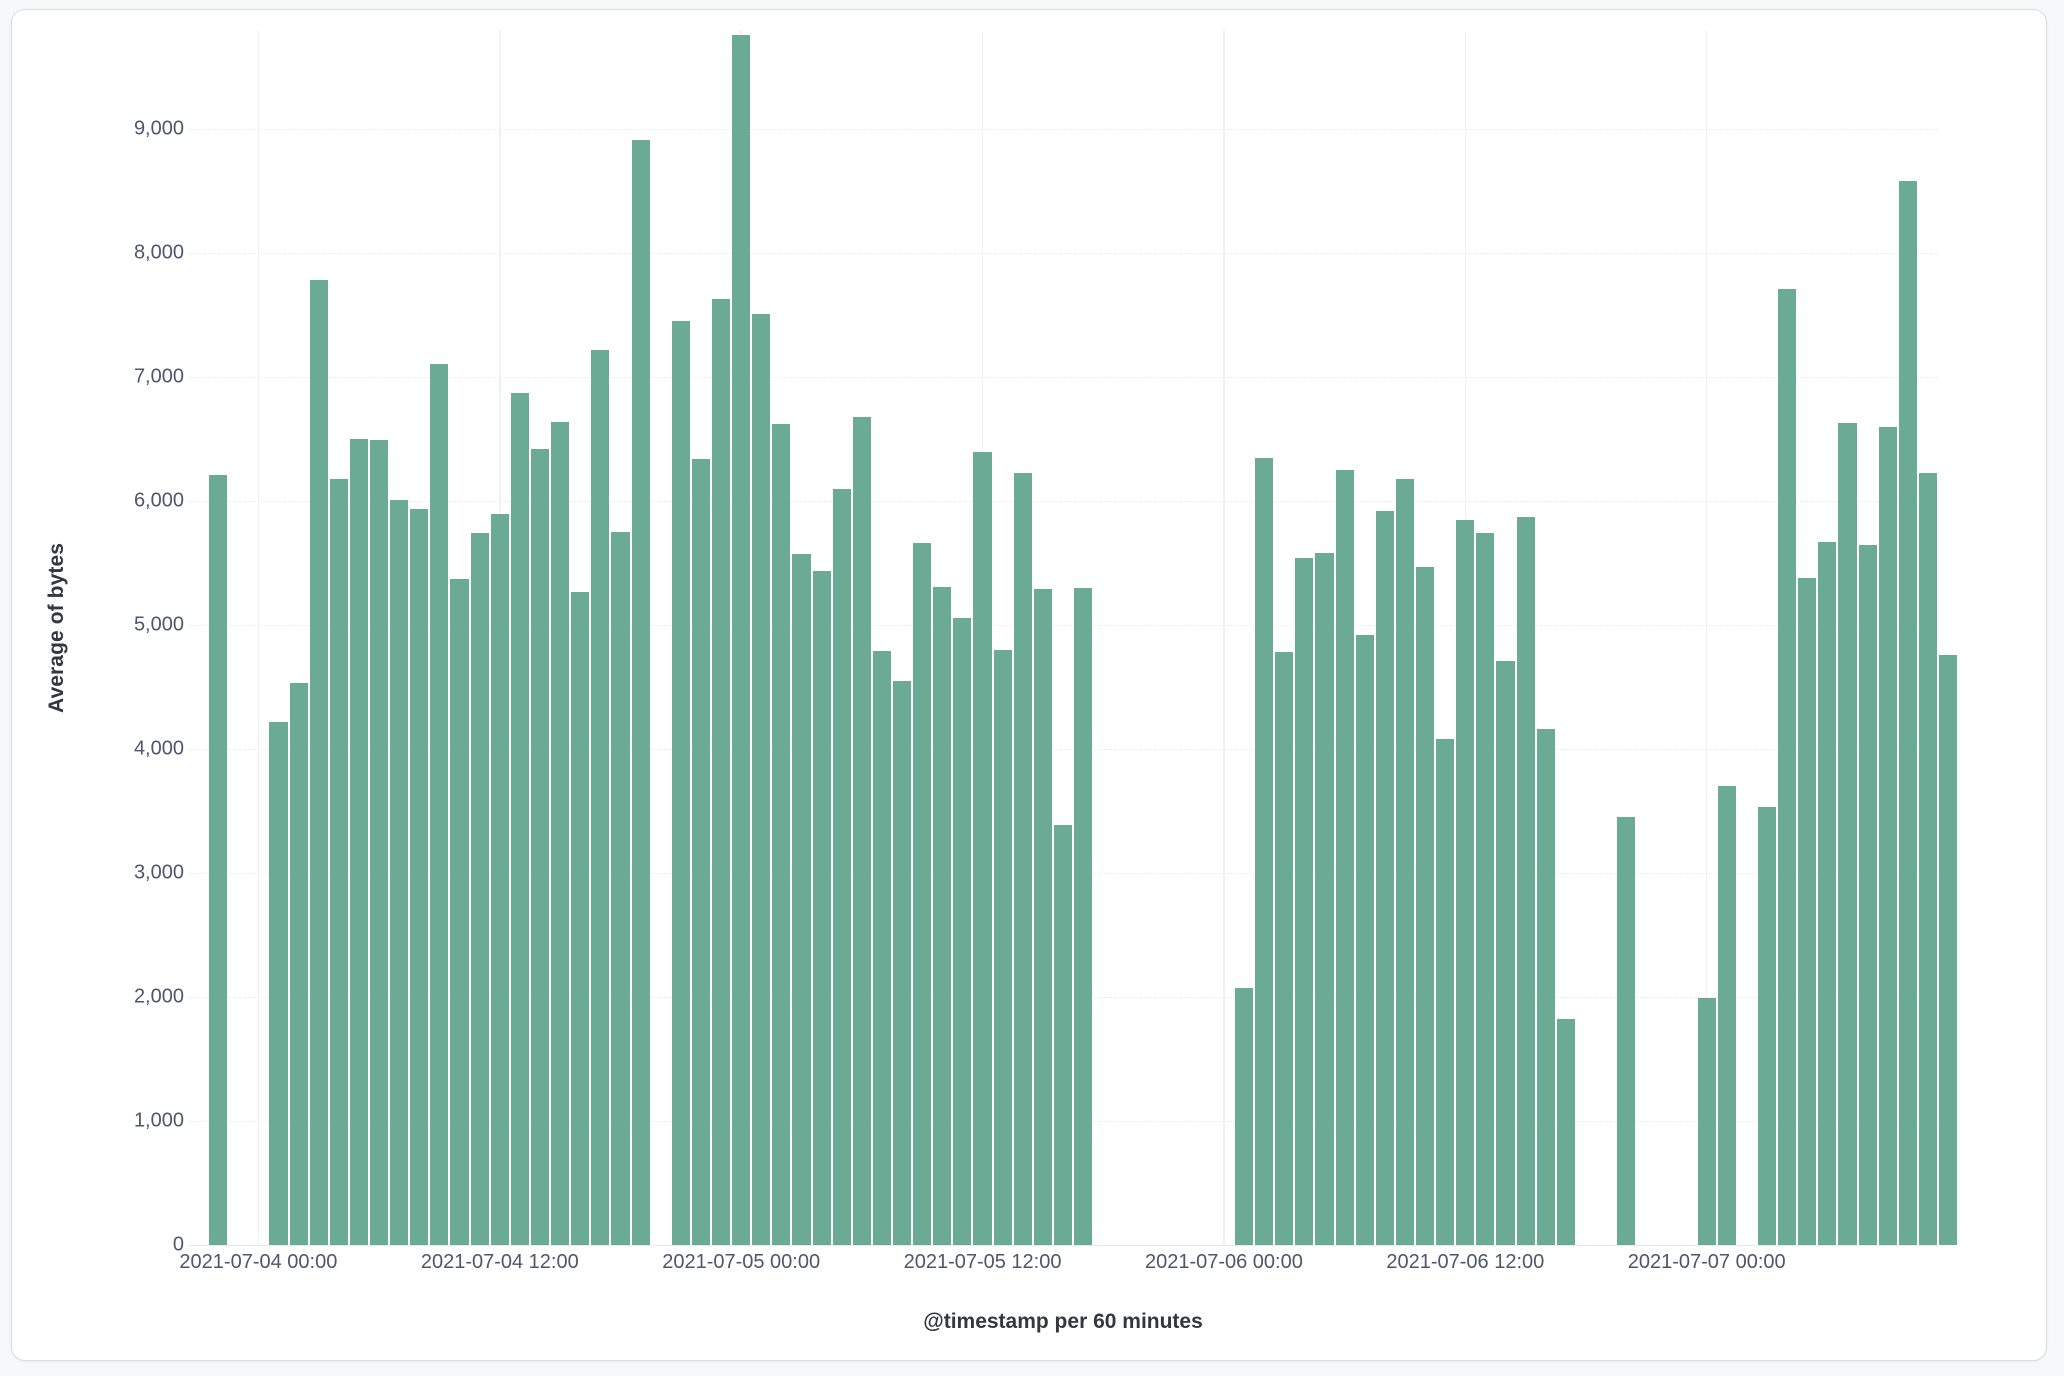 The image size is (2064, 1376). Describe the element at coordinates (158, 872) in the screenshot. I see `y-axis-tick-label: 3,000` at that location.